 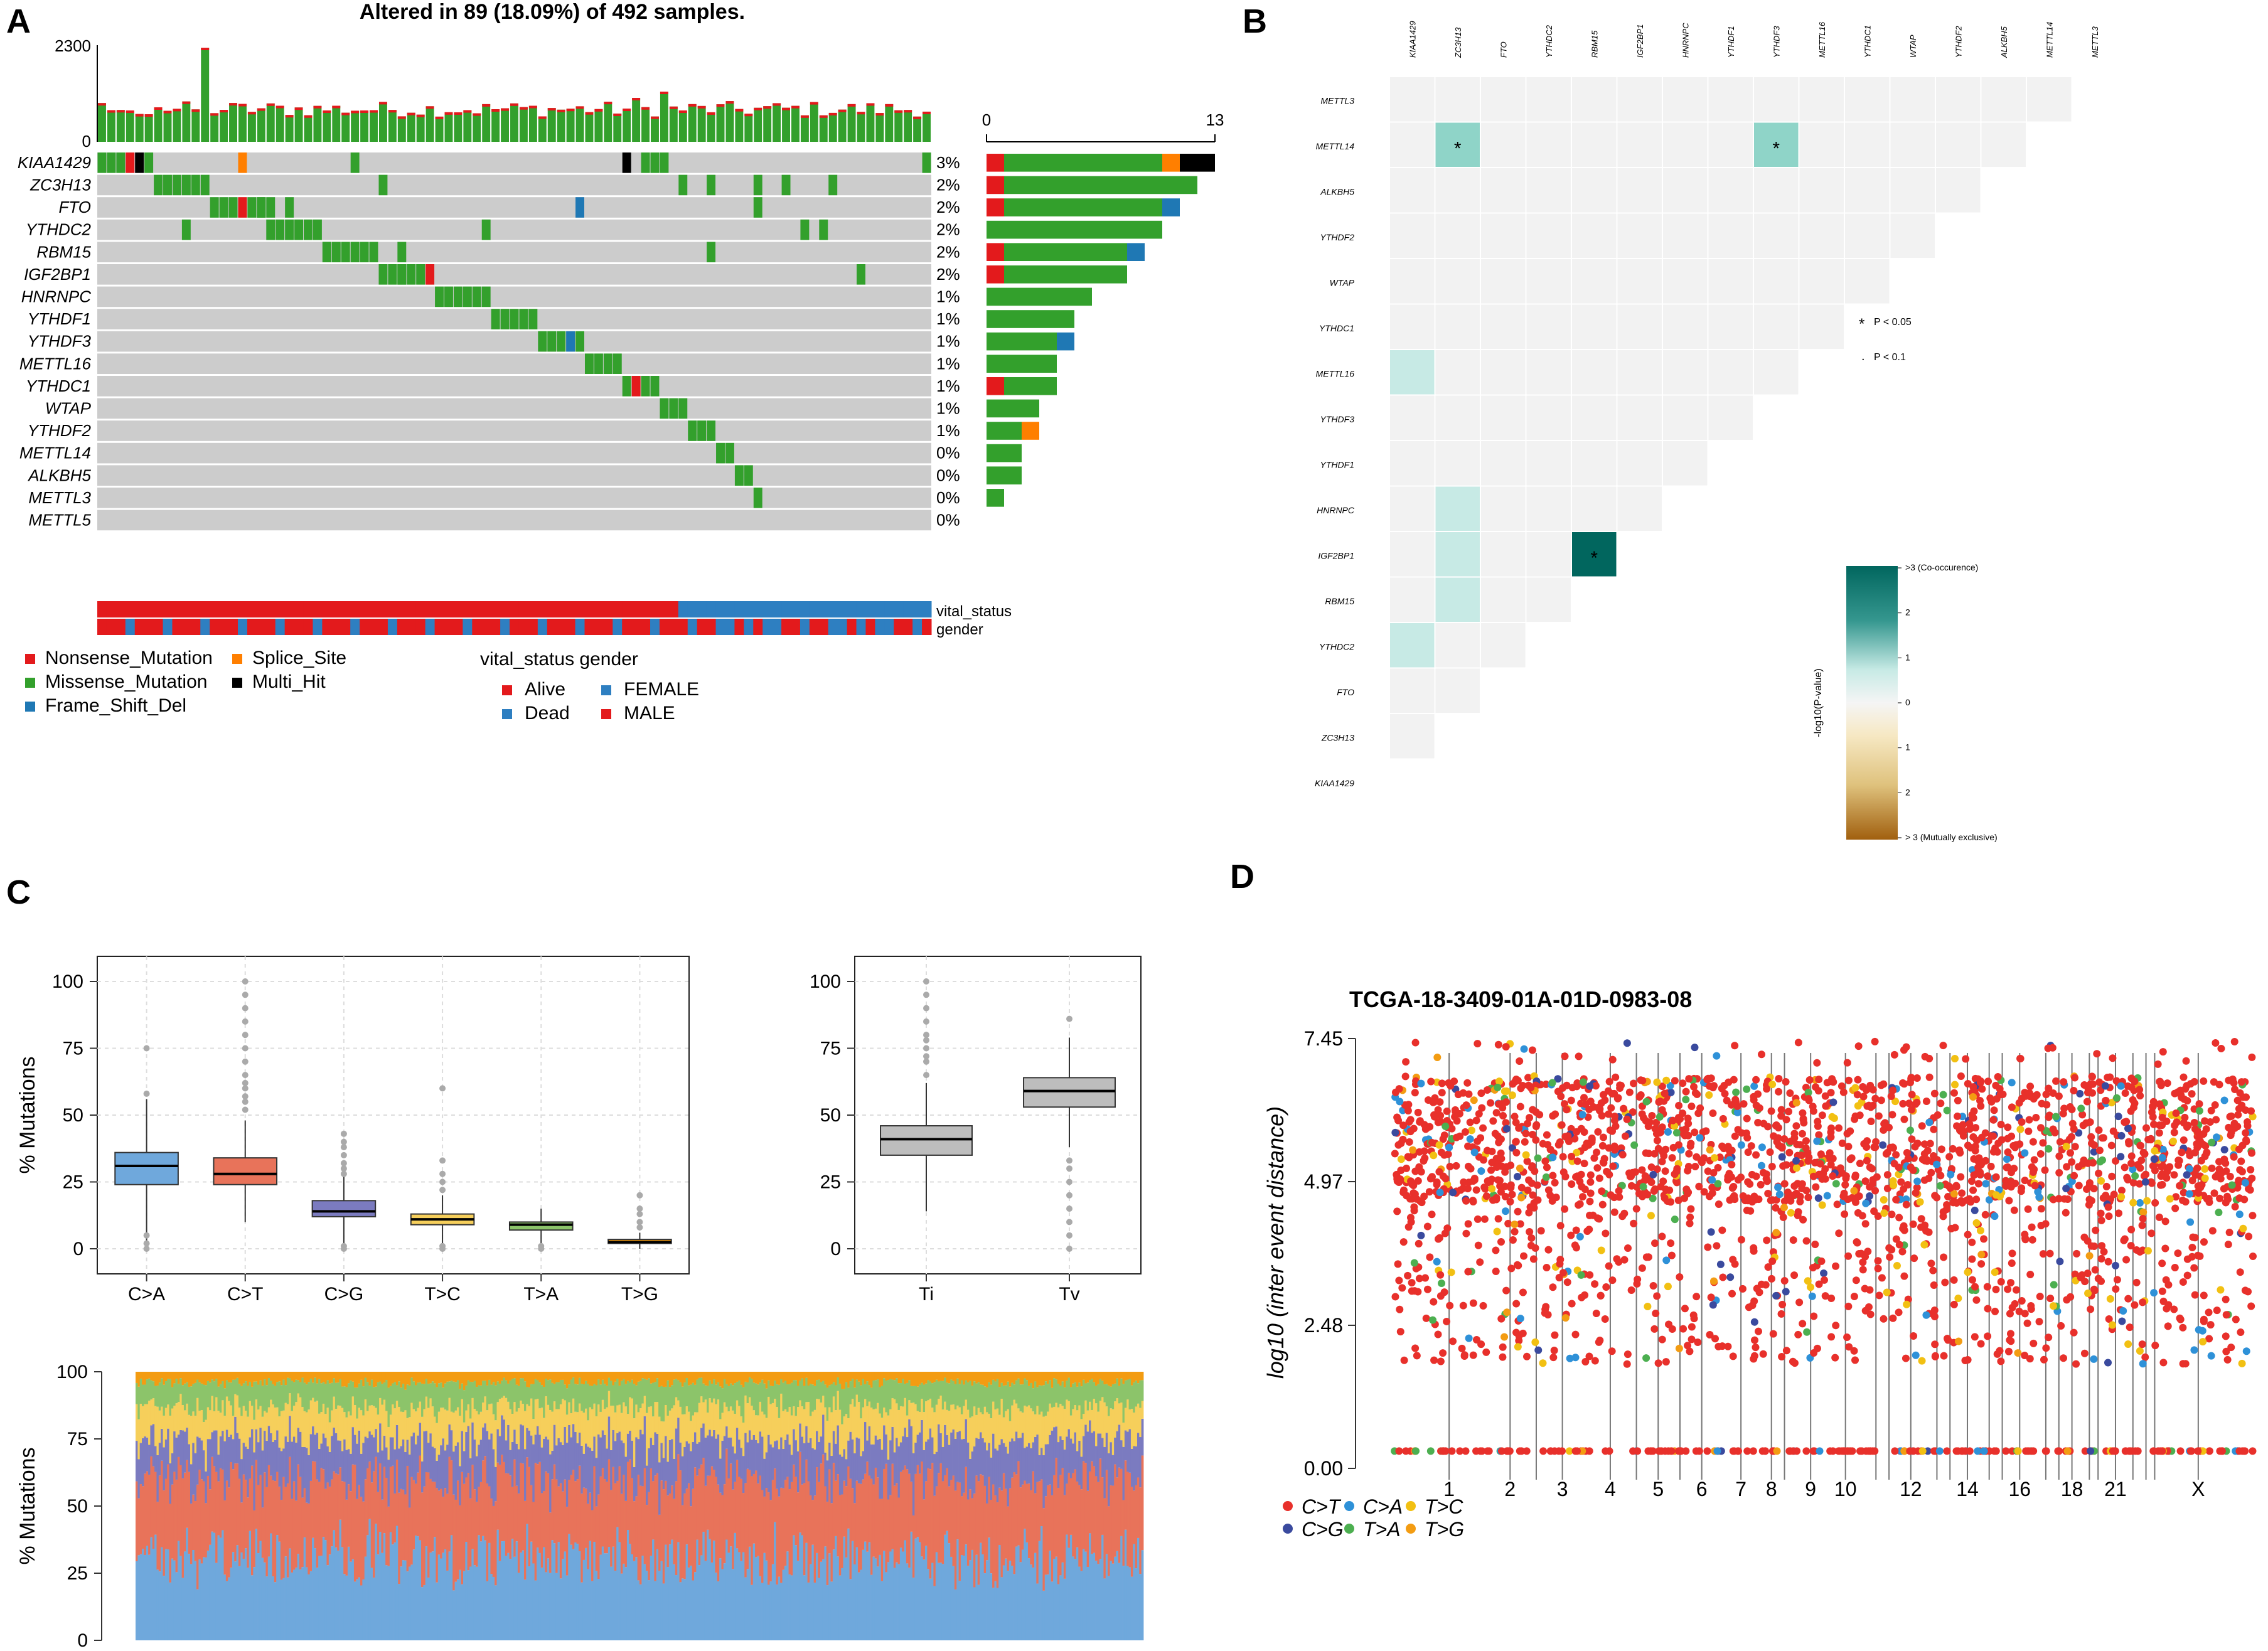 I want to click on mutation-matrix, so click(x=514, y=341).